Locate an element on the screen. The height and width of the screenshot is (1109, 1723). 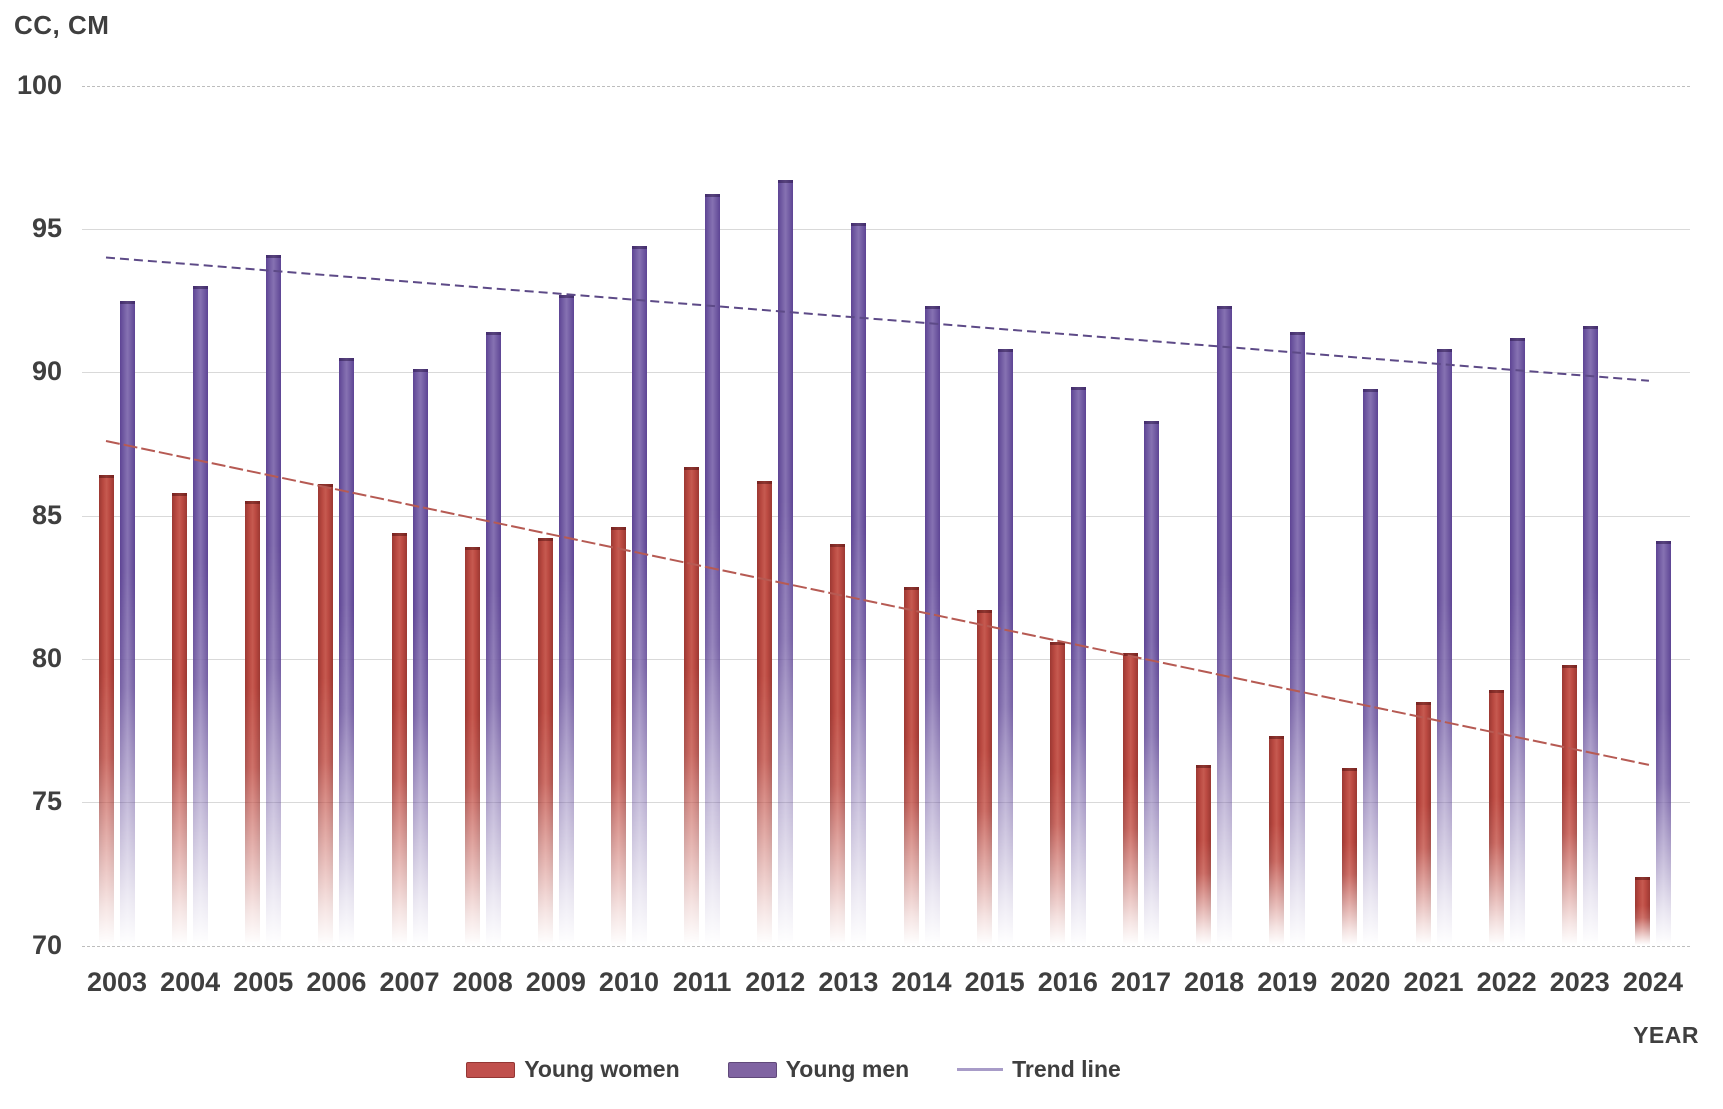
bar-young-women-2020 is located at coordinates (1350, 856).